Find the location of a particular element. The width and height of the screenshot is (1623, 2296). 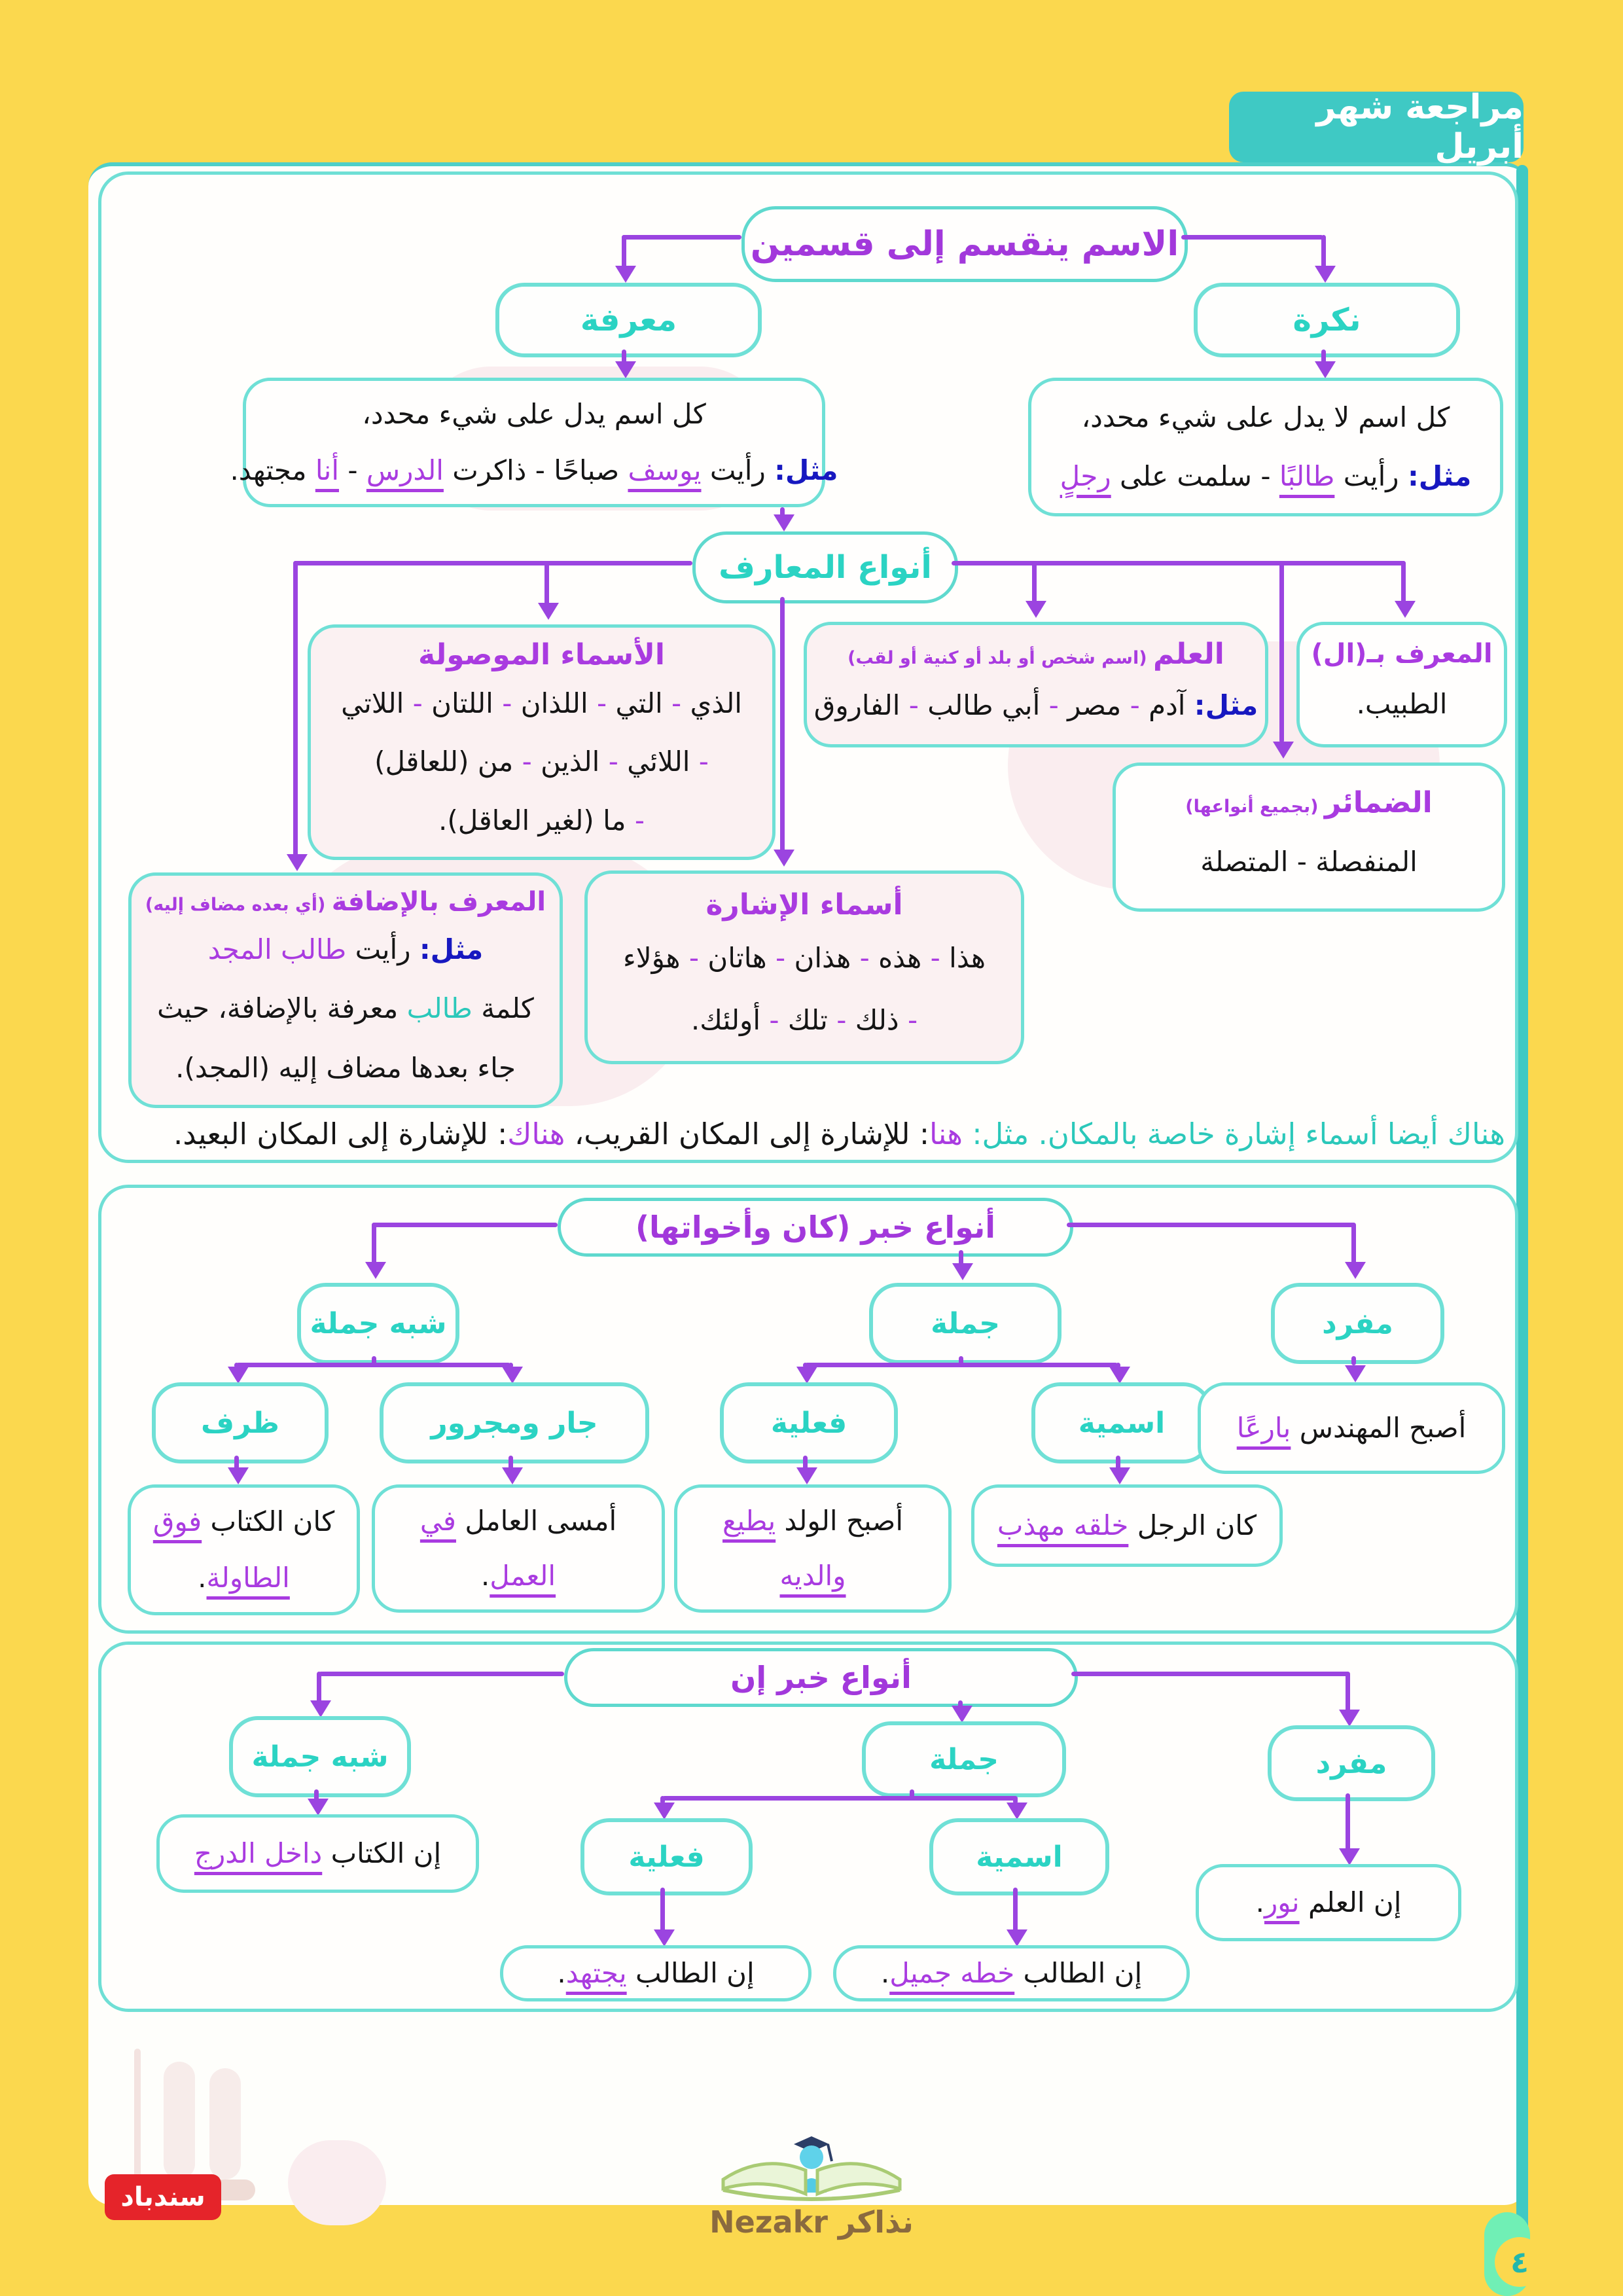

example-line: إن الكتاب داخل الدرج is located at coordinates (318, 1853).